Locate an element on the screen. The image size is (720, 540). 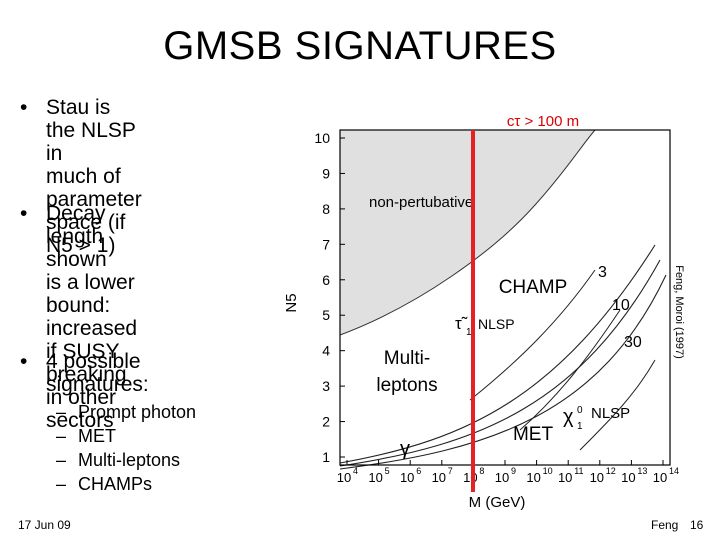
y-tick-label: 8 is located at coordinates (326, 209).